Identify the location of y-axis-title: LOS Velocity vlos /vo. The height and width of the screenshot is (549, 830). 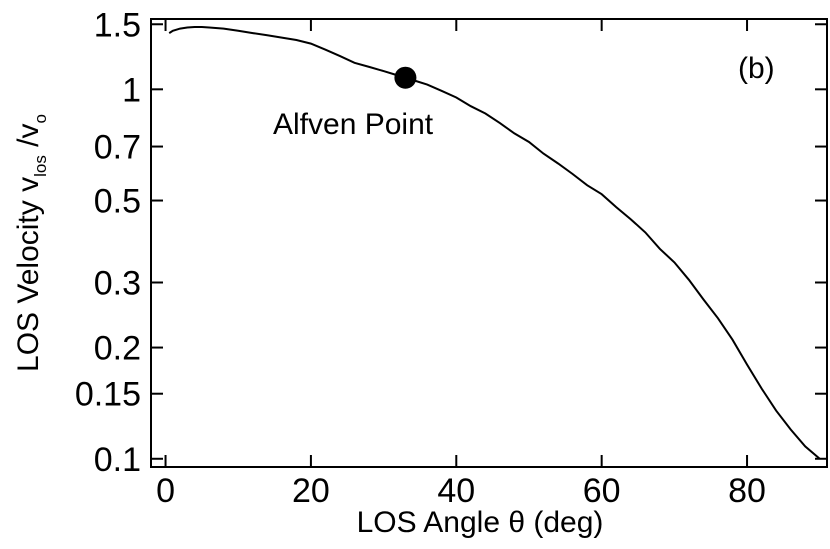
(31, 243).